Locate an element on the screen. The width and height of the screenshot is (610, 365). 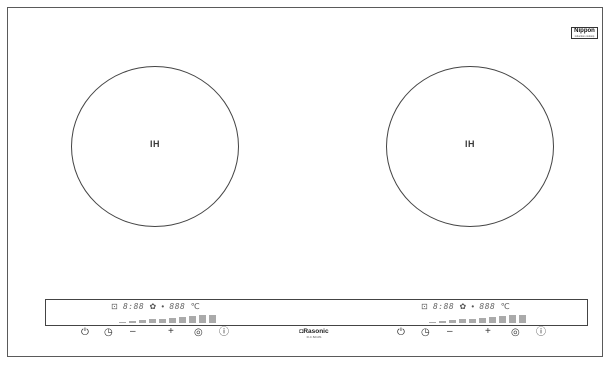
zone-left-label: IH is located at coordinates (155, 144).